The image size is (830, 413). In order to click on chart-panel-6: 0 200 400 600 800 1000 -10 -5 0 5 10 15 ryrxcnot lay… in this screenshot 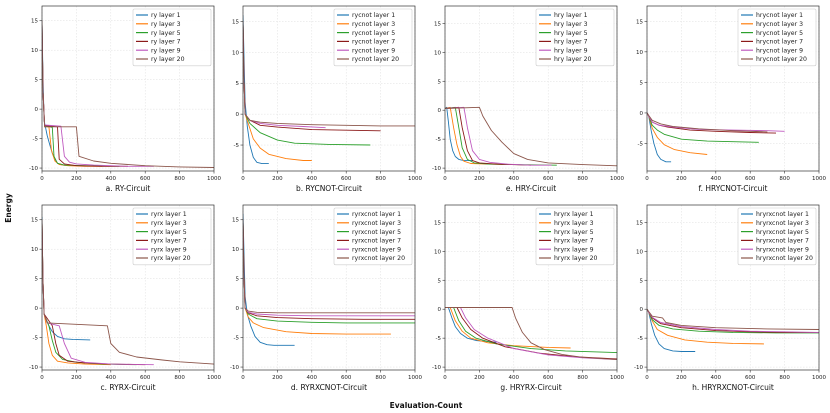, I will do `click(326, 298)`.